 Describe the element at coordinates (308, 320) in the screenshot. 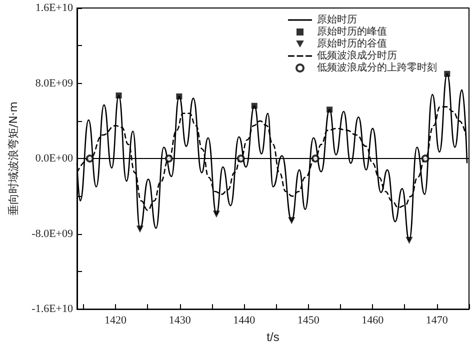

I see `x-tick-label: 1450` at that location.